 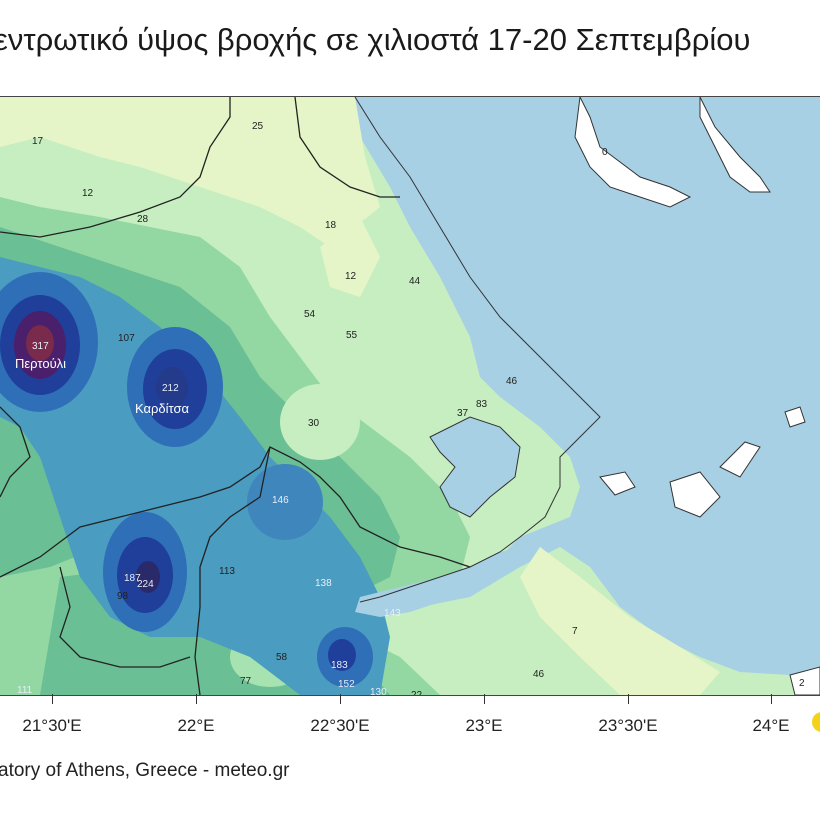 I want to click on zone-low-north, so click(x=190, y=172).